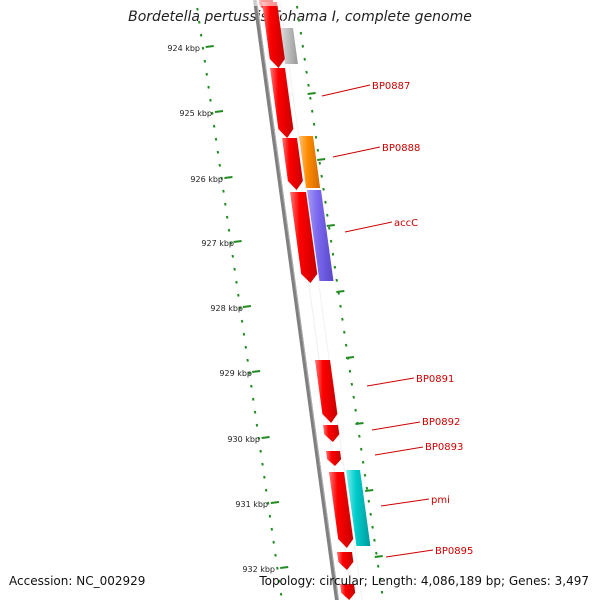  Describe the element at coordinates (247, 307) in the screenshot. I see `tick-scale-major` at that location.